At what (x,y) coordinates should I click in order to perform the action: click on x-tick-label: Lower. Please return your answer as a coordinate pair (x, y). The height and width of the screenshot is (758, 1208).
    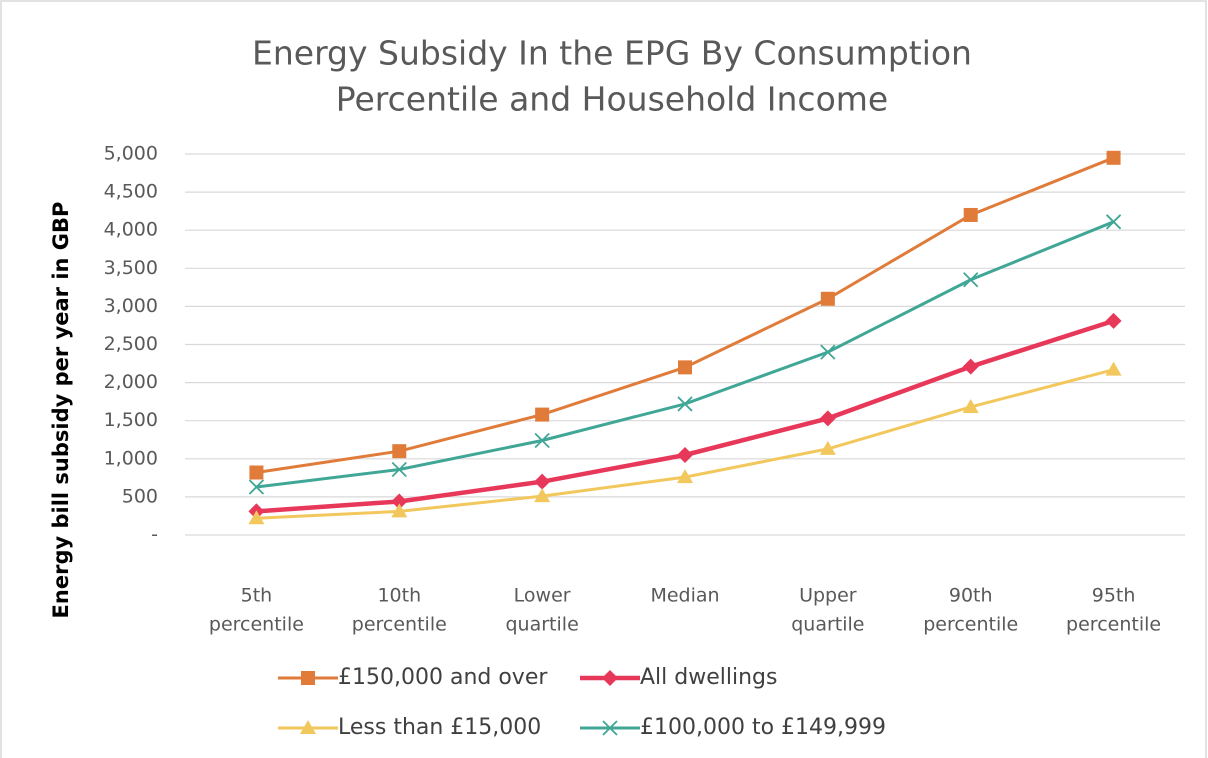
    Looking at the image, I should click on (542, 596).